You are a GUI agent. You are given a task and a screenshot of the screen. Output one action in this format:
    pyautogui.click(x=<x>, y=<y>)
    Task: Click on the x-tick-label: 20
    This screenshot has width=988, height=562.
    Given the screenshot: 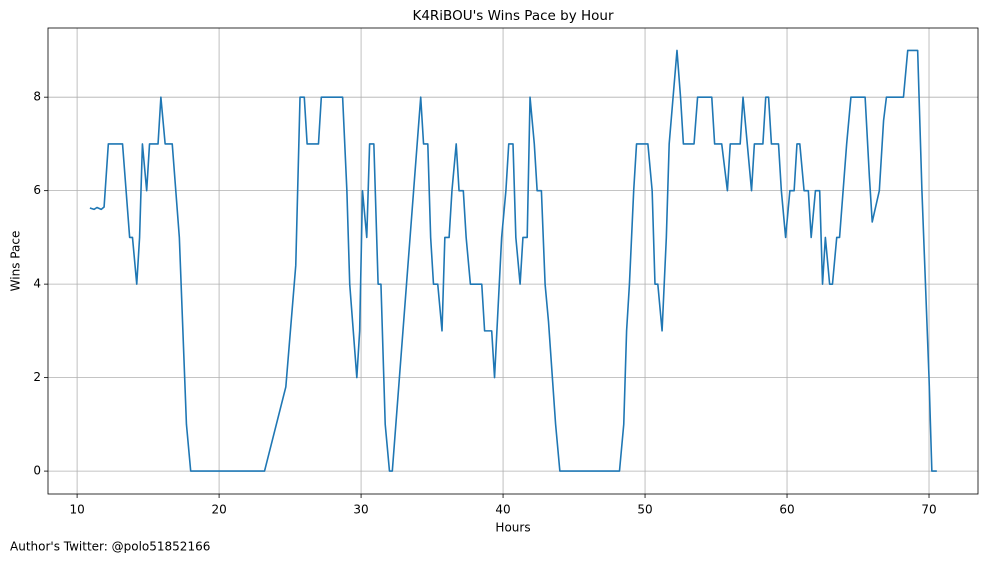 What is the action you would take?
    pyautogui.click(x=218, y=510)
    